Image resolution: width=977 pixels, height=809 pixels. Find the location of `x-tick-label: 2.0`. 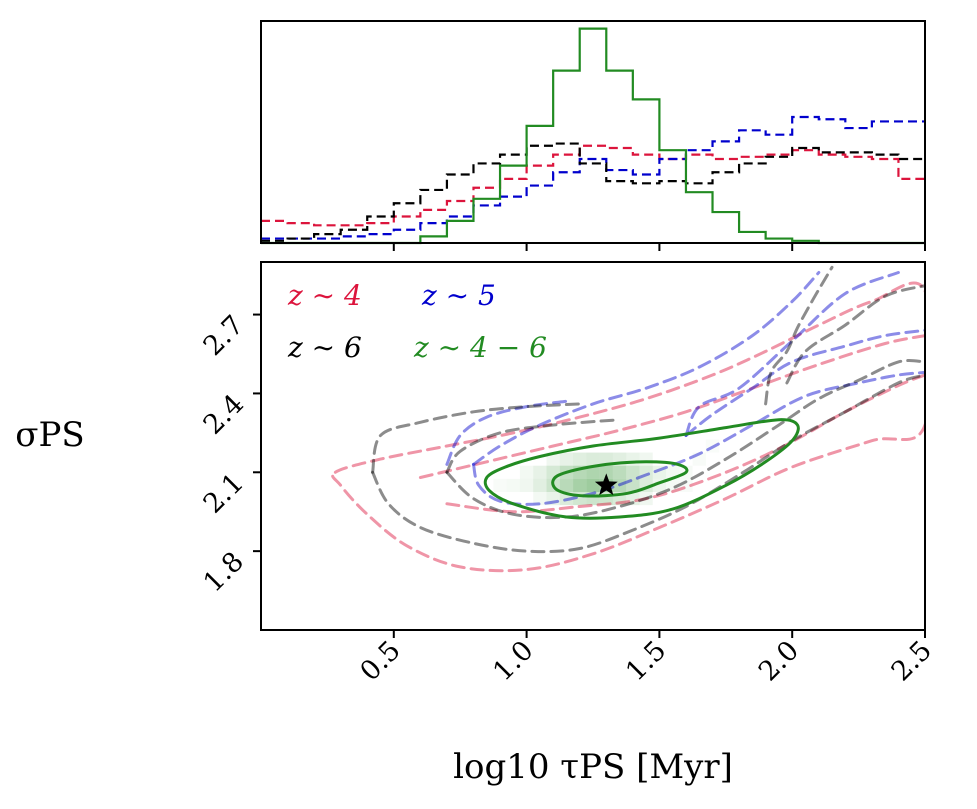

x-tick-label: 2.0 is located at coordinates (779, 661).